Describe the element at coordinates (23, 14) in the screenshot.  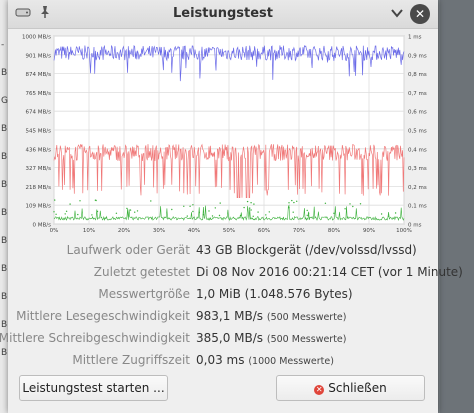
I see `disk-icon` at that location.